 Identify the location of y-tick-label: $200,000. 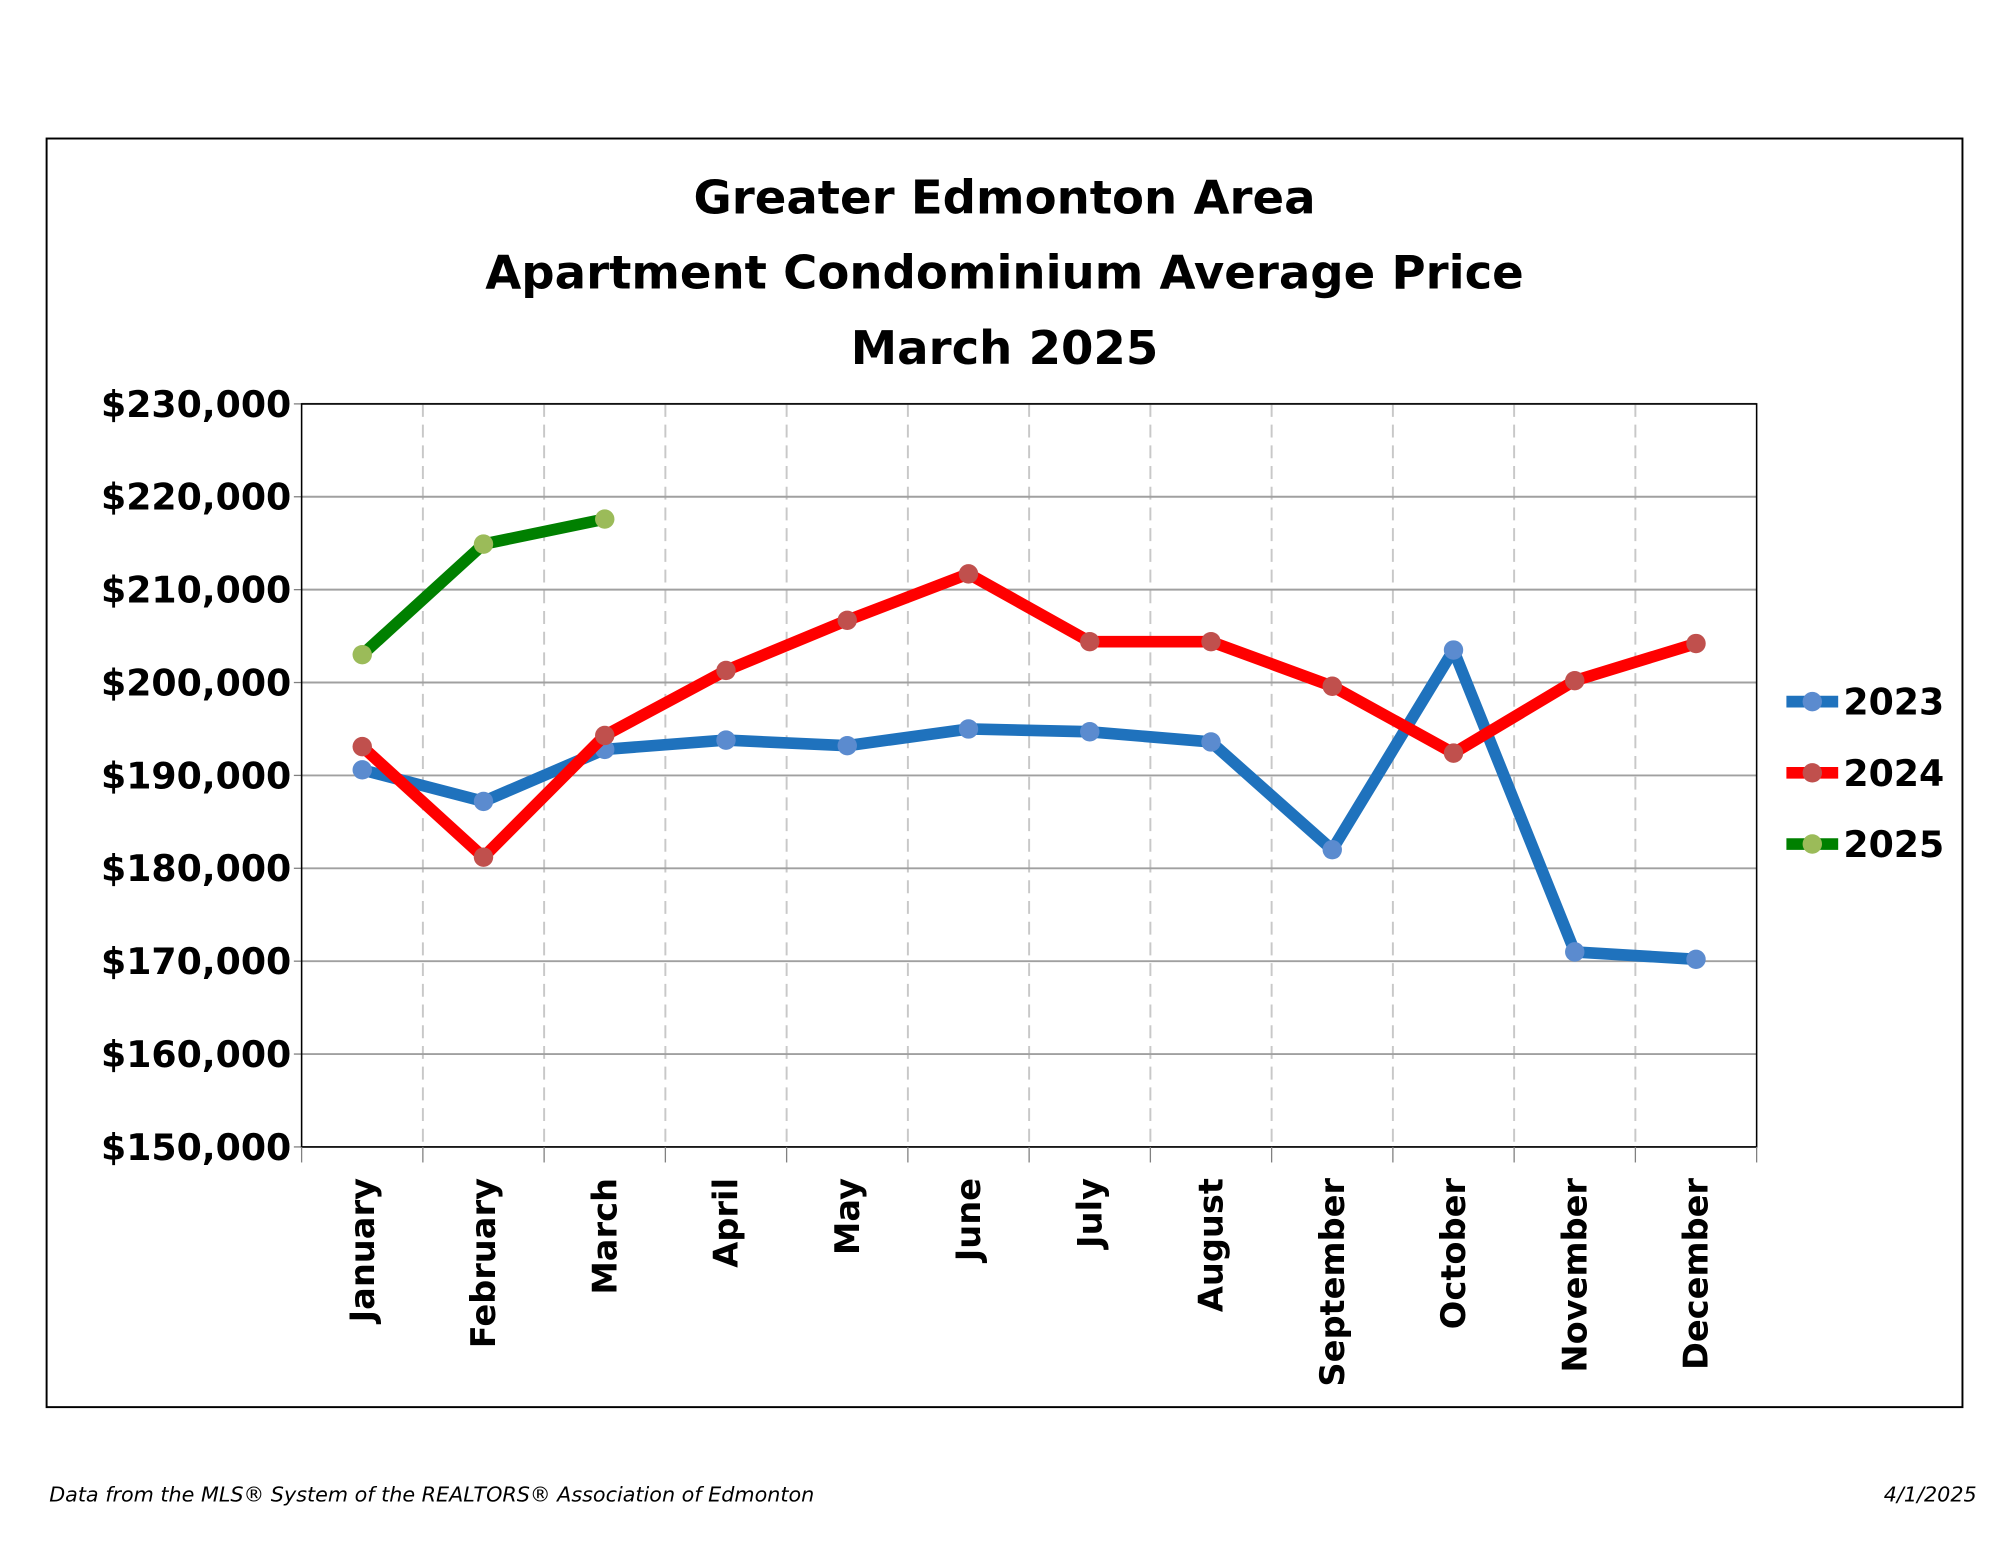
(196, 682).